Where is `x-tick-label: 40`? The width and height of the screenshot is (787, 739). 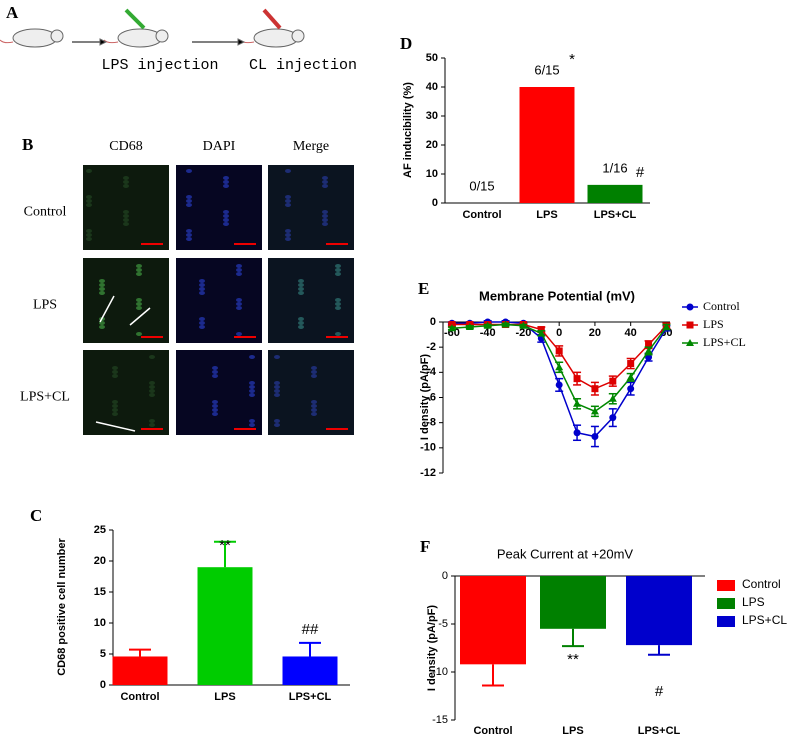 x-tick-label: 40 is located at coordinates (631, 333).